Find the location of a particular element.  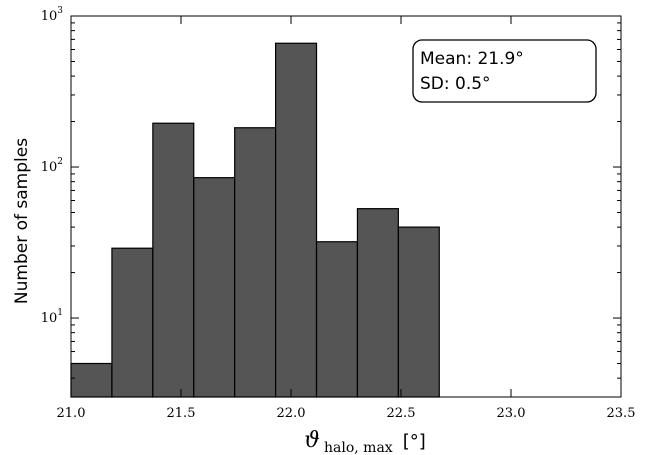

x-tick-label: 21.0 is located at coordinates (71, 413).